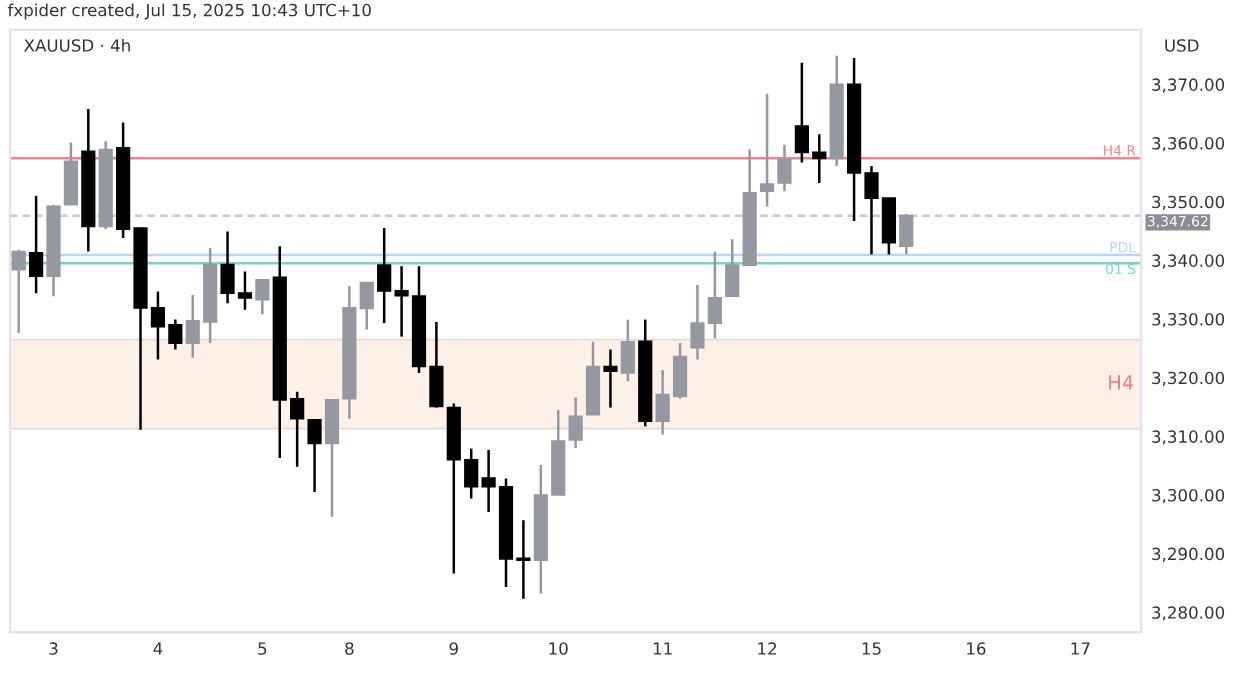 The height and width of the screenshot is (694, 1250). I want to click on x-tick-label: 8, so click(349, 648).